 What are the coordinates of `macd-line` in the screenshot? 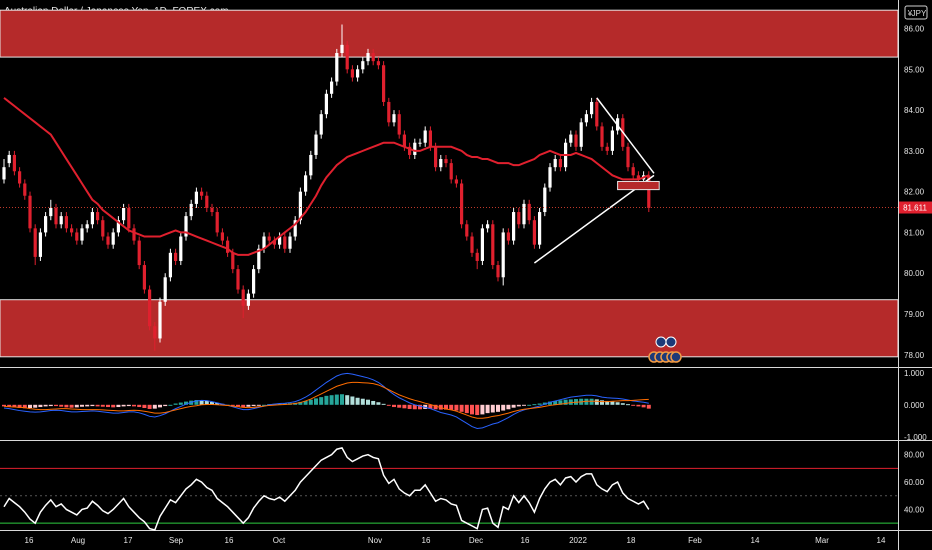 It's located at (326, 400).